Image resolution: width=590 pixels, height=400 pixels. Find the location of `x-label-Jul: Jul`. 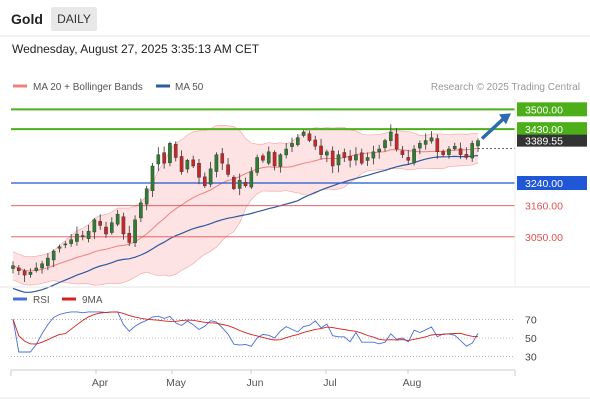

x-label-Jul: Jul is located at coordinates (329, 383).